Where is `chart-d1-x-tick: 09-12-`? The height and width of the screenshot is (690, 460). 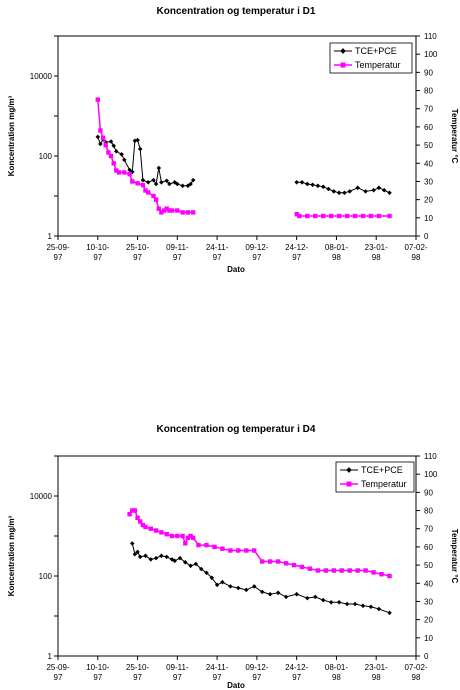
chart-d1-x-tick: 09-12- is located at coordinates (256, 247).